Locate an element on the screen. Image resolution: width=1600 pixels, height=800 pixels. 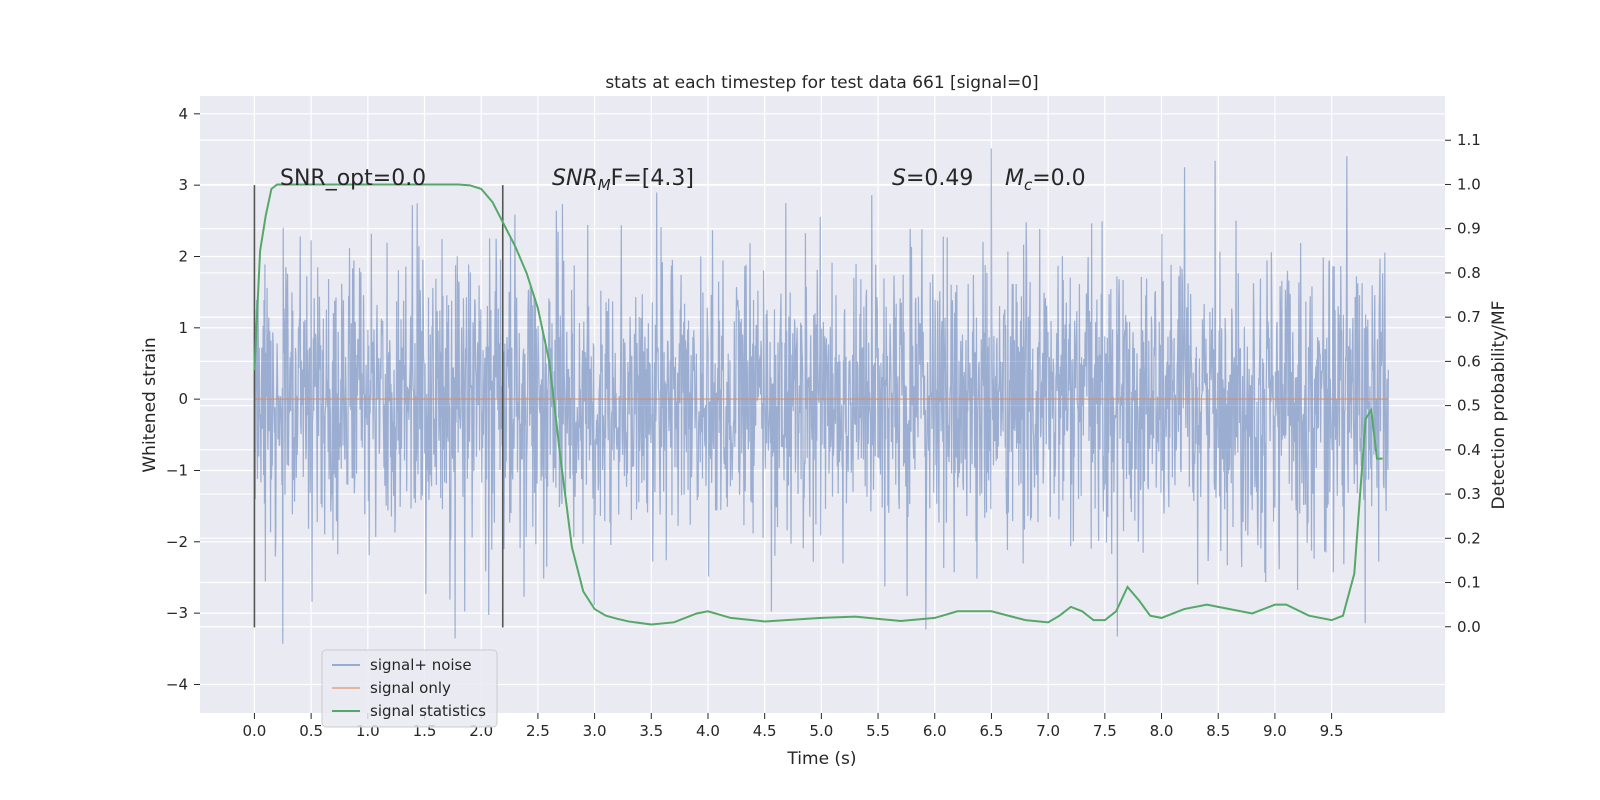
y-tick-label: 3 is located at coordinates (183, 185).